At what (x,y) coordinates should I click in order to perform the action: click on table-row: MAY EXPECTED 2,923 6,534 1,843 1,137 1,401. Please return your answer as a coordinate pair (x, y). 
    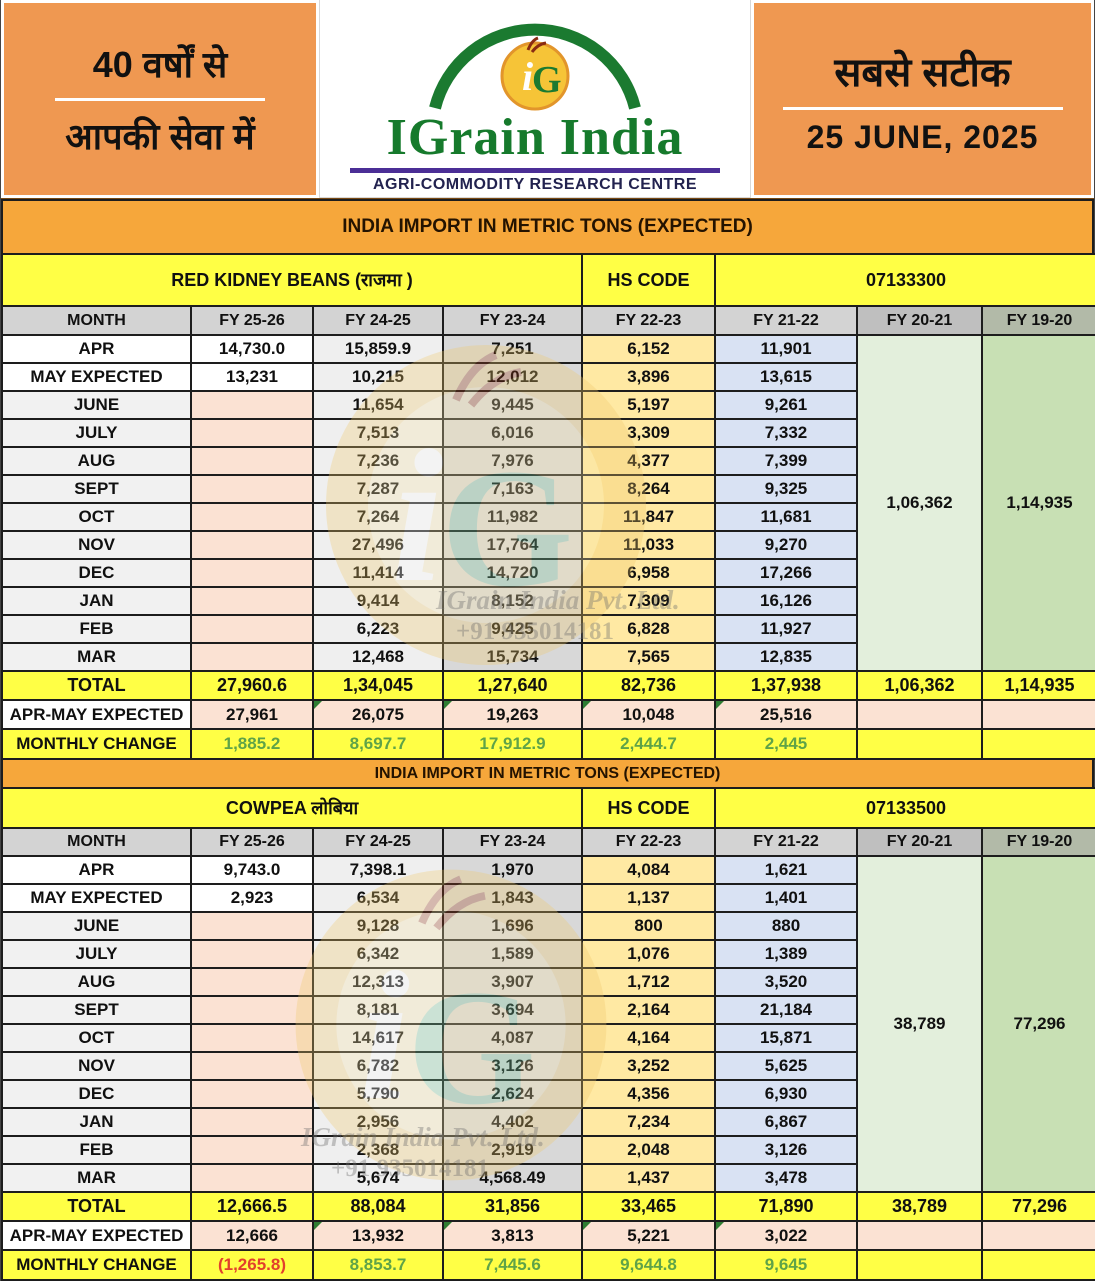
    Looking at the image, I should click on (548, 898).